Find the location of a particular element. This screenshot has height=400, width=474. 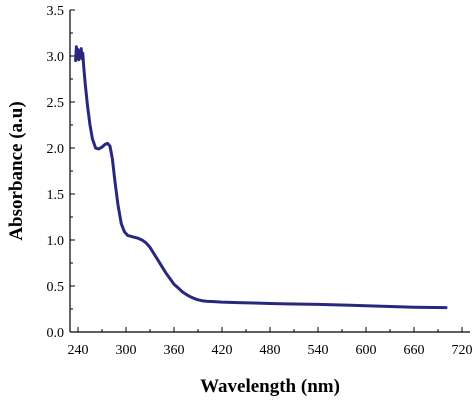

x-tick-label: 360 is located at coordinates (174, 350).